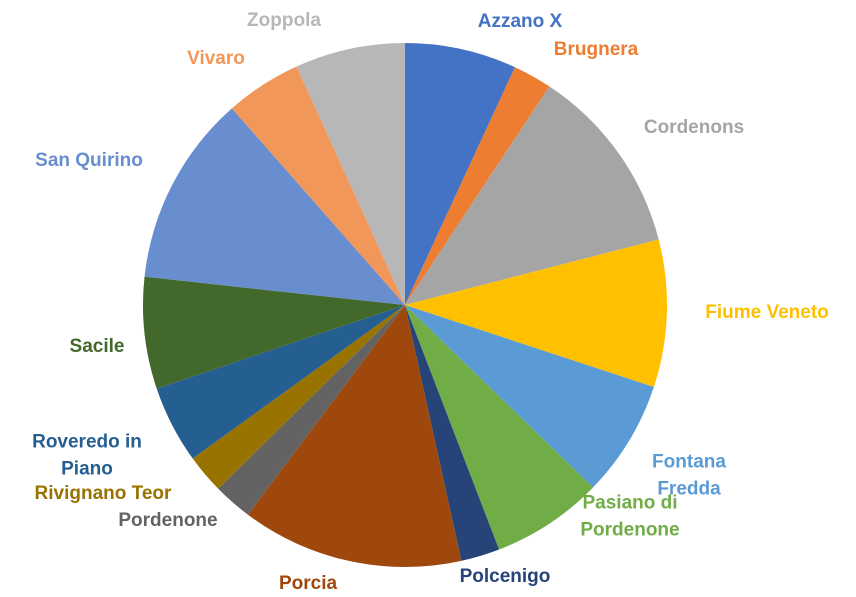  What do you see at coordinates (216, 58) in the screenshot?
I see `slice-label: Vivaro` at bounding box center [216, 58].